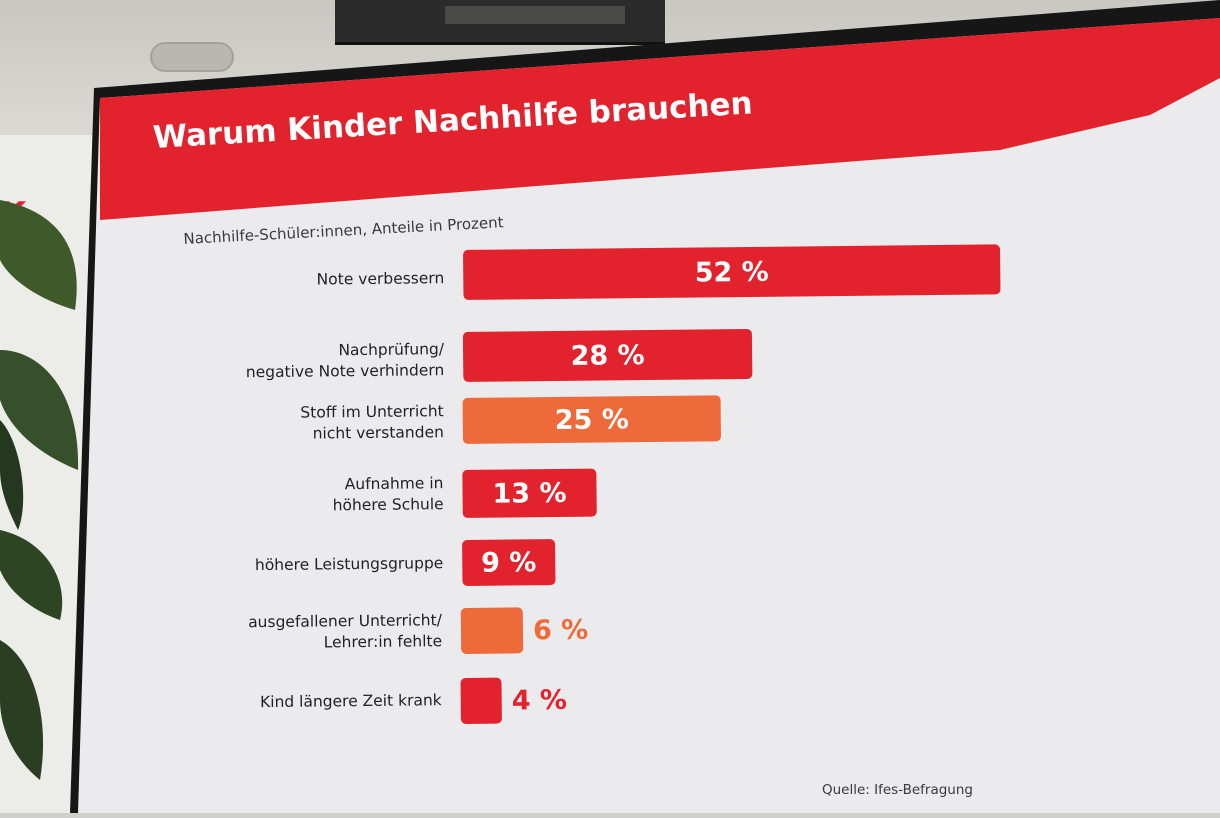 The height and width of the screenshot is (818, 1220). Describe the element at coordinates (500, 22) in the screenshot. I see `ceiling-fixture` at that location.